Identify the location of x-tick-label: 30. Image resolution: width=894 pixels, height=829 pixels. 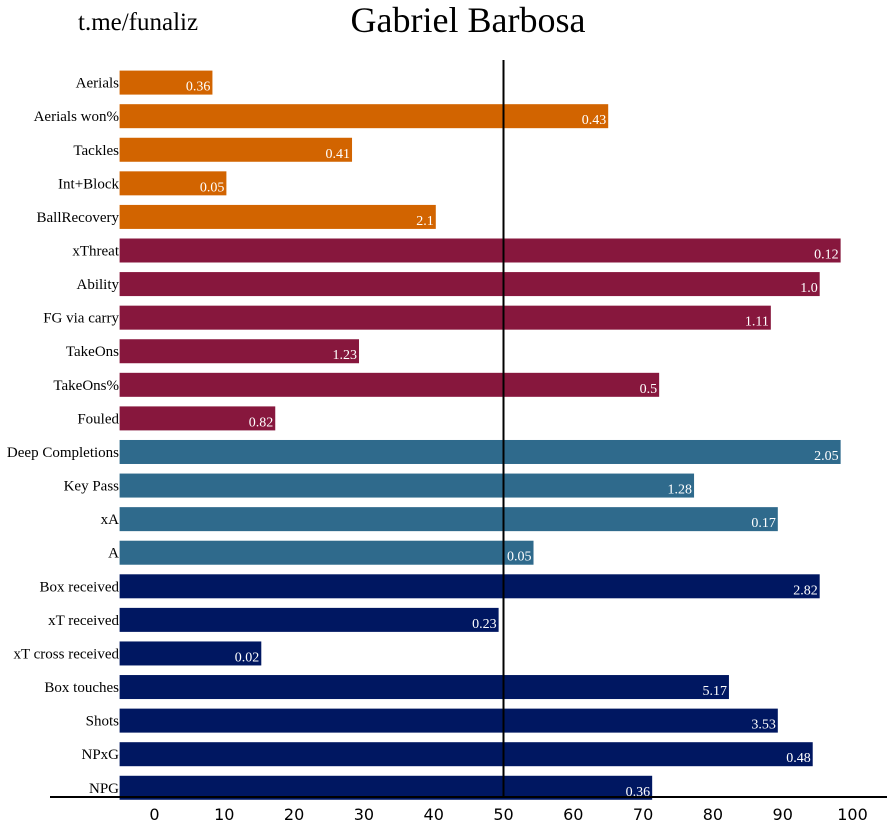
(364, 814).